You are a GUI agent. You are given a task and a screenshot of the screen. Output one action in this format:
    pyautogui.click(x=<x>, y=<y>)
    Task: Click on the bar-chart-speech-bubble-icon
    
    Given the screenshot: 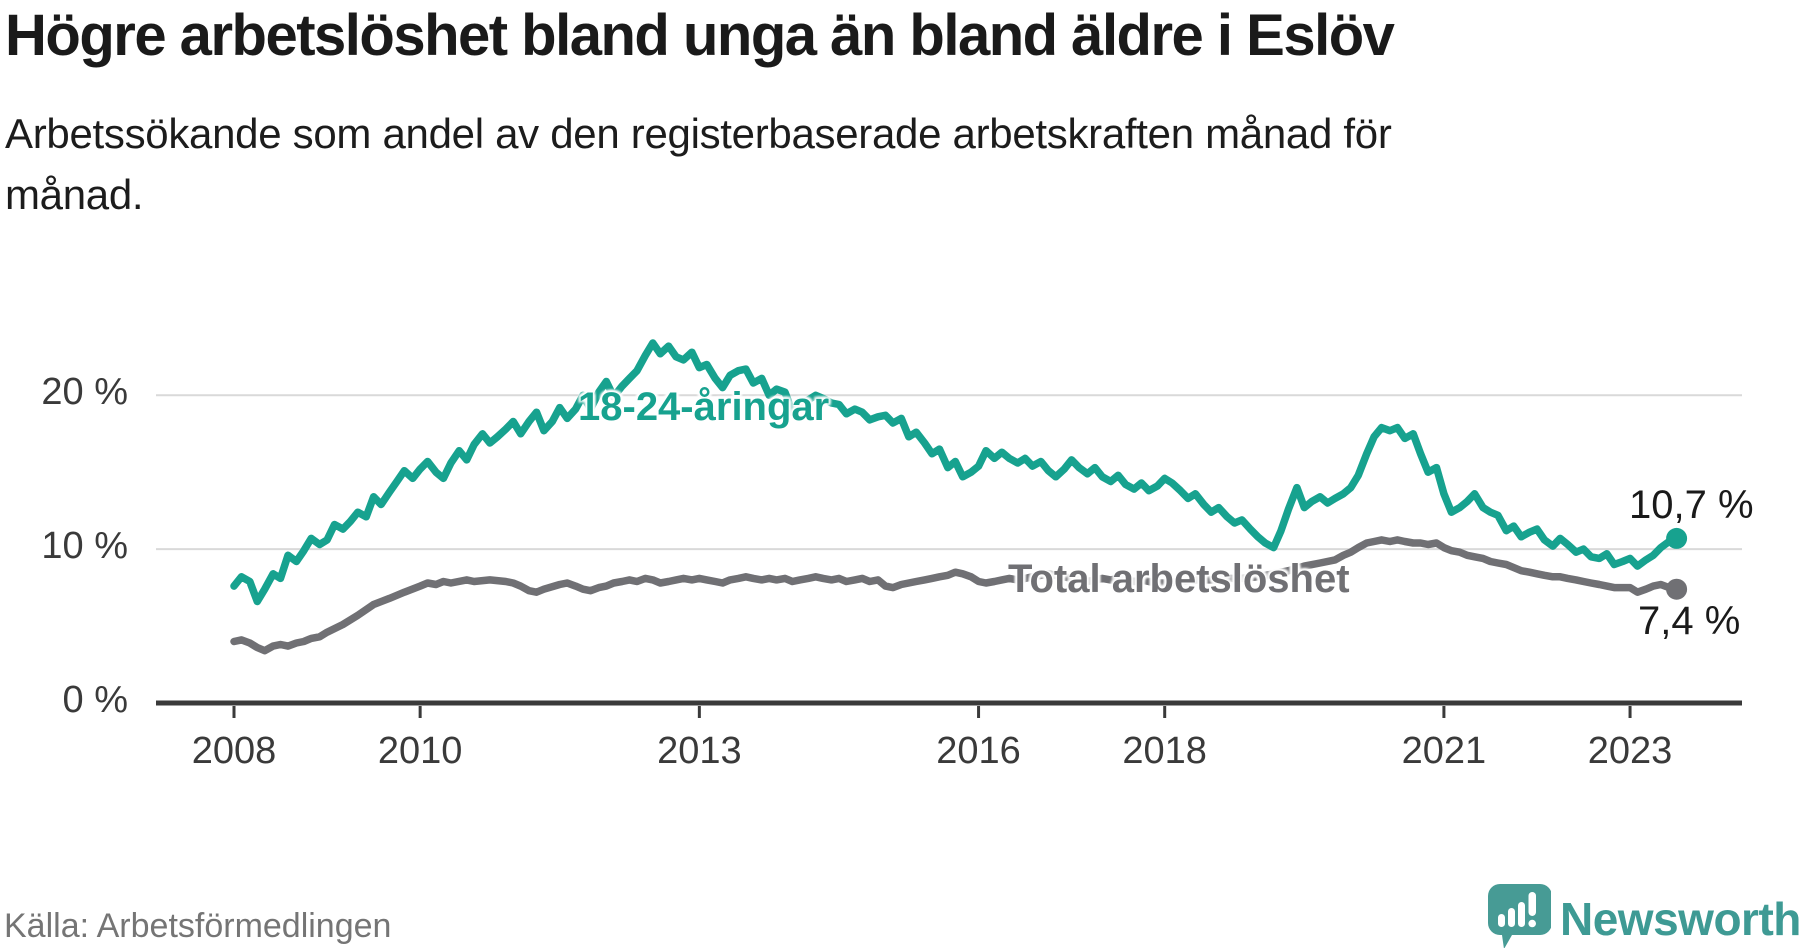 What is the action you would take?
    pyautogui.click(x=1519, y=916)
    